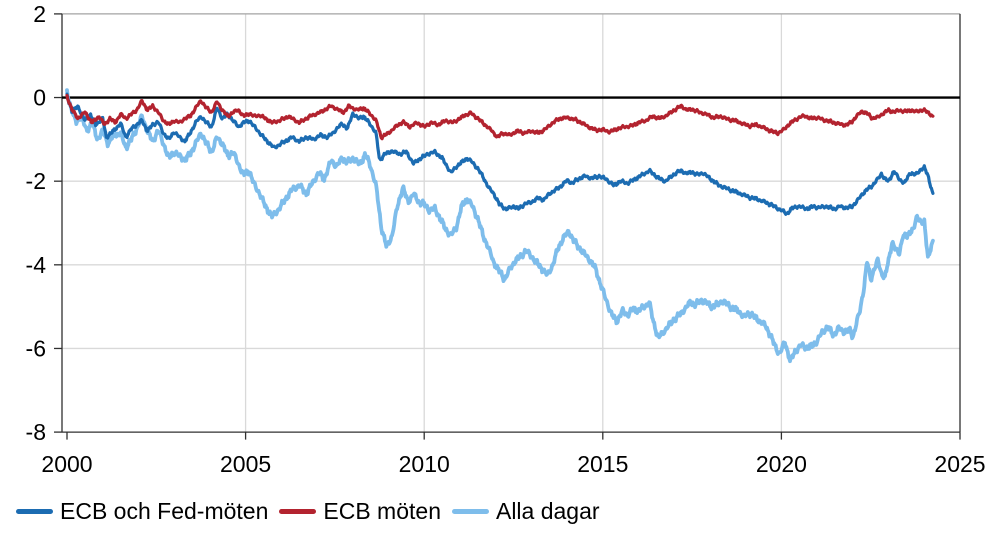  What do you see at coordinates (382, 511) in the screenshot?
I see `legend-label-ecb-moten: ECB möten` at bounding box center [382, 511].